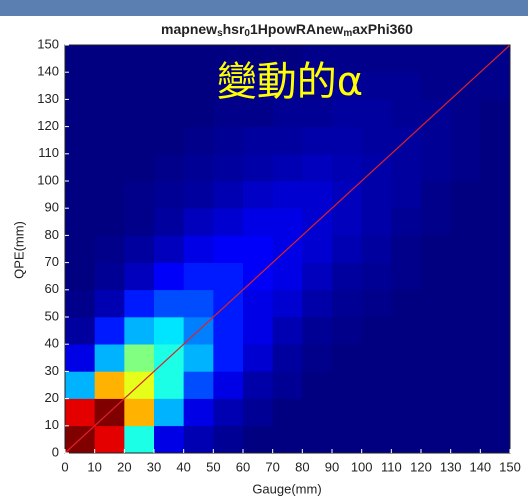  What do you see at coordinates (332, 466) in the screenshot?
I see `x-tick-label: 90` at bounding box center [332, 466].